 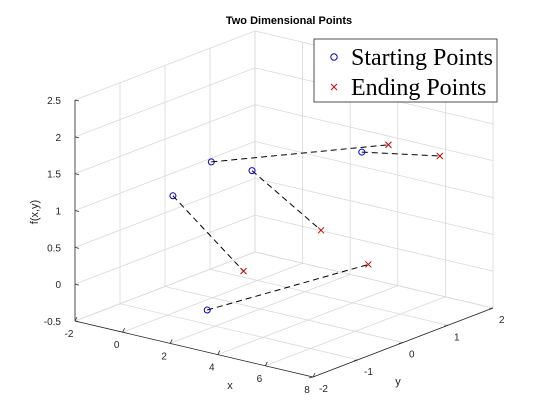 What do you see at coordinates (58, 285) in the screenshot?
I see `z-tick-label: 0` at bounding box center [58, 285].